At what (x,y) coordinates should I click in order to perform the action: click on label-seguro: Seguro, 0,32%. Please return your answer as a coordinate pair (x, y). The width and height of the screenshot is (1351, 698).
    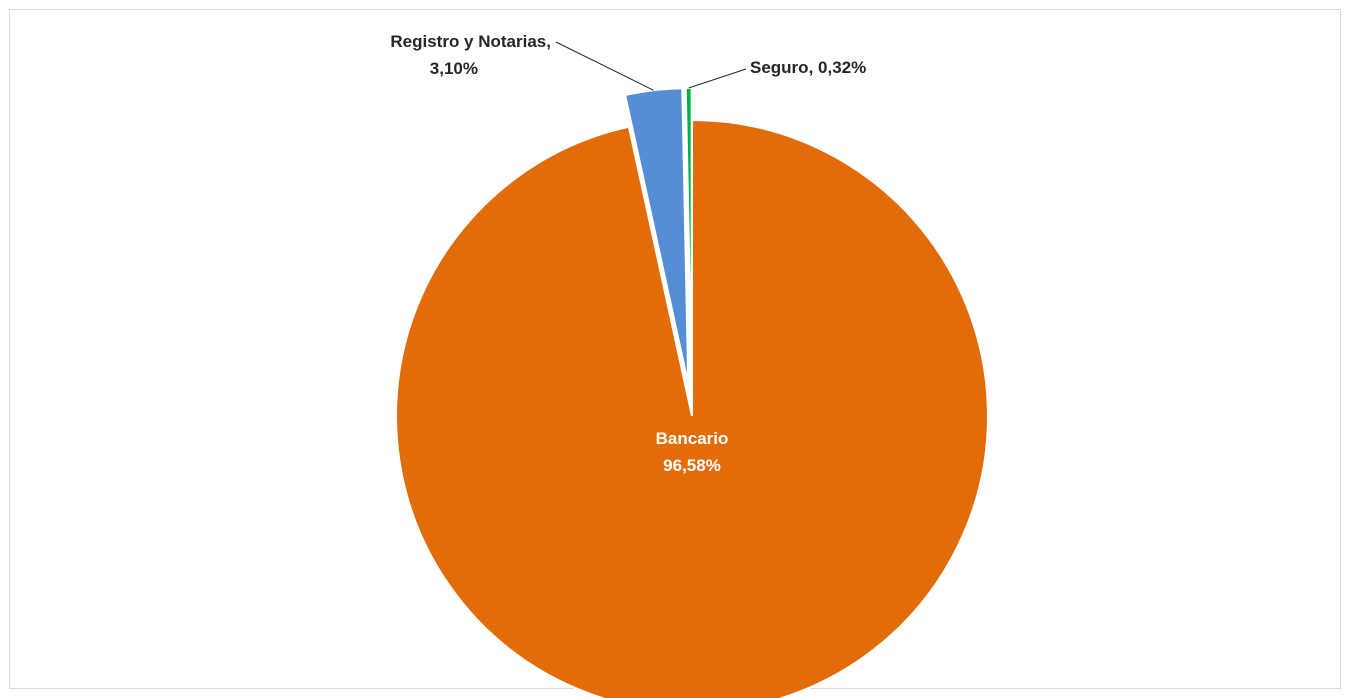
    Looking at the image, I should click on (808, 67).